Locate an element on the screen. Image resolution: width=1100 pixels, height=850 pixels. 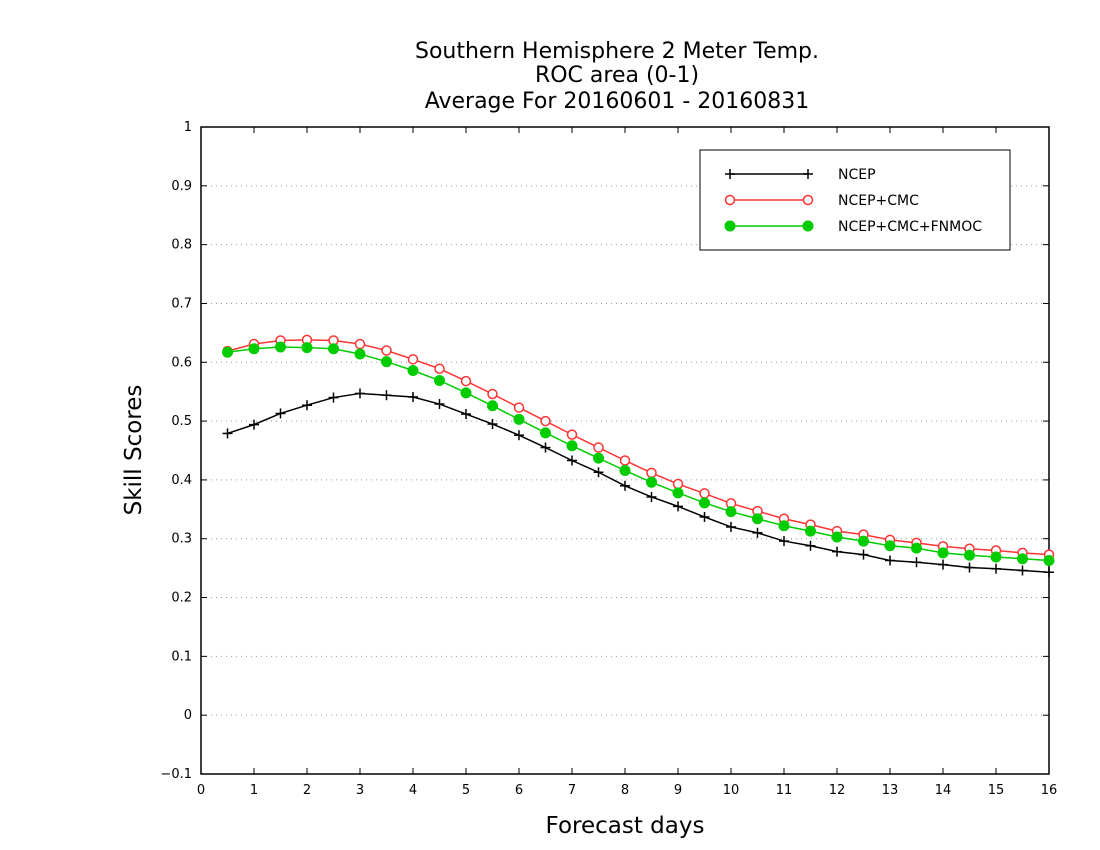
legend-label: NCEP+CMC+FNMOC is located at coordinates (910, 227).